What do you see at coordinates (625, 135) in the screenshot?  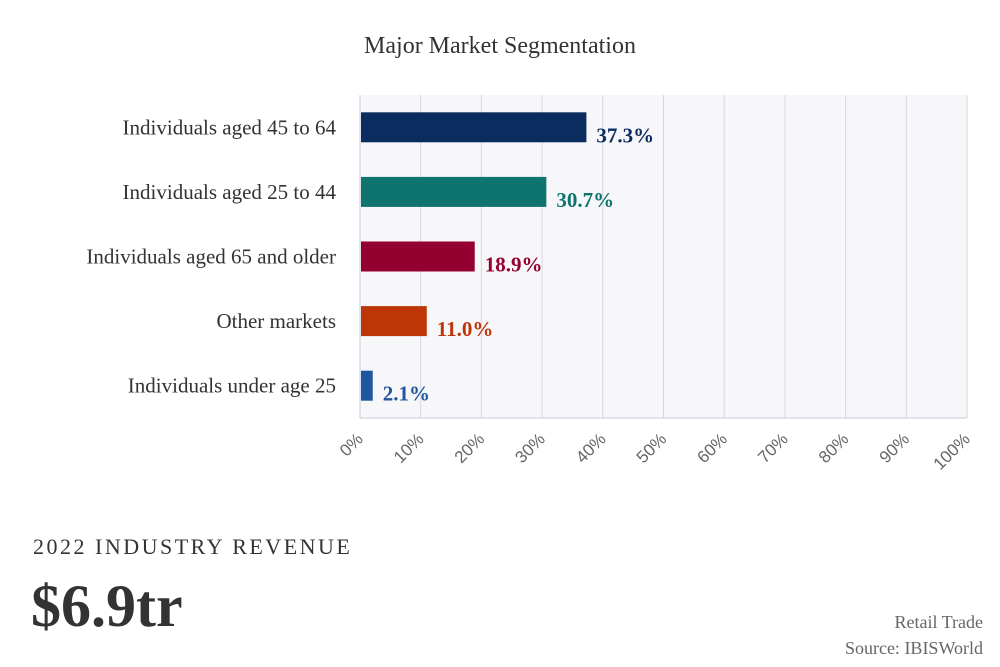 I see `data-label: 37.3%` at bounding box center [625, 135].